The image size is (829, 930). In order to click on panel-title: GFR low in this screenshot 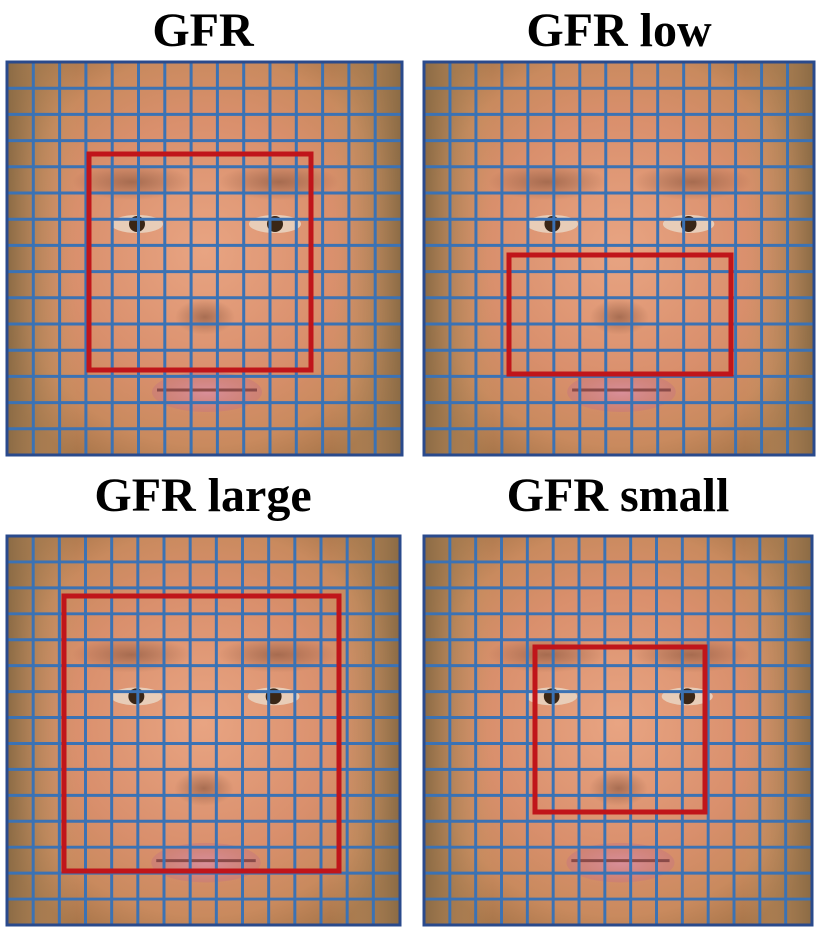, I will do `click(619, 30)`.